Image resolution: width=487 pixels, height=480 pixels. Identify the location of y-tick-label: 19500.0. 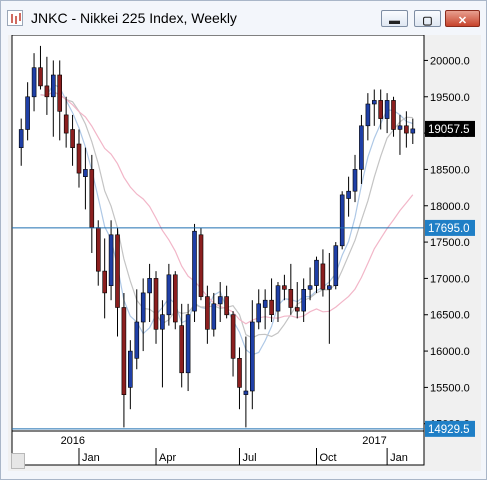
(450, 98).